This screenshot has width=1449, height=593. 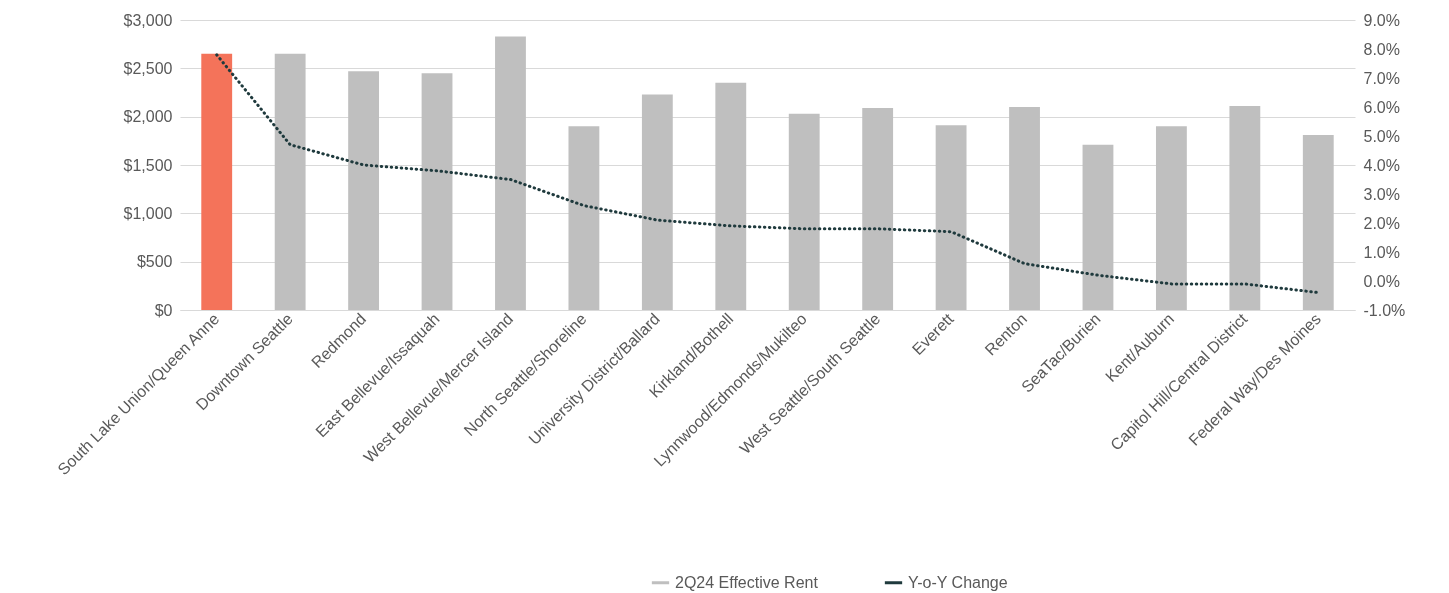 I want to click on y2-tick-label: 6.0%, so click(x=1381, y=107).